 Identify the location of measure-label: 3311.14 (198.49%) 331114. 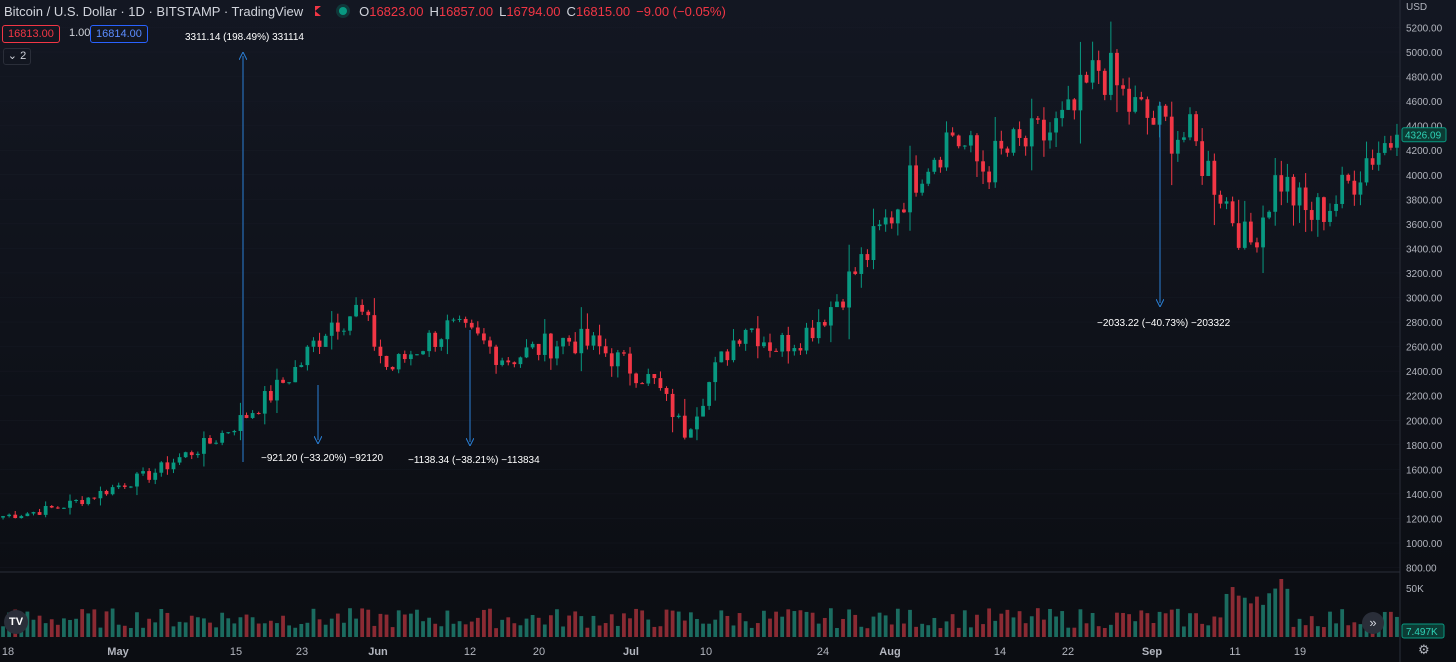
(244, 37).